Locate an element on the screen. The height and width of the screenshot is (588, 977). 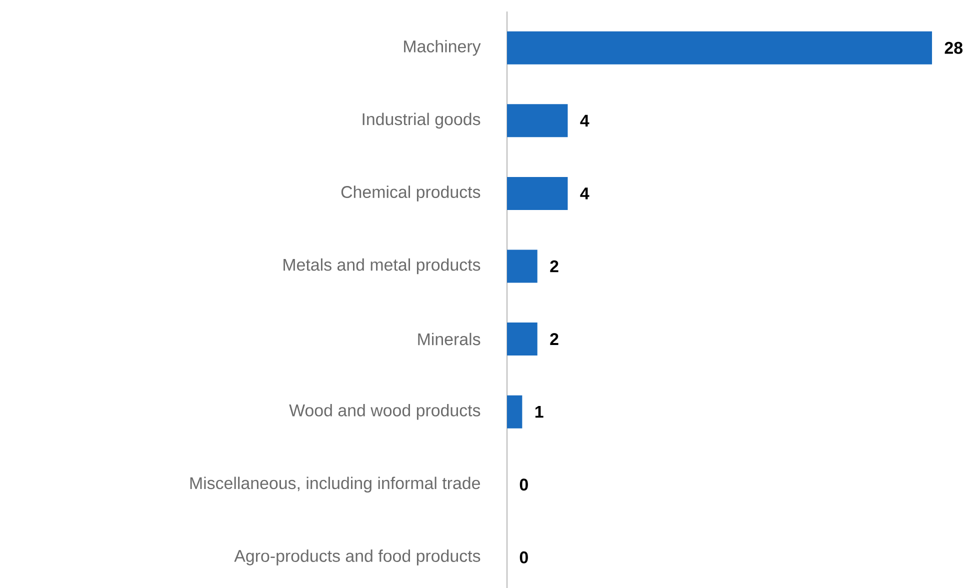
data-label: 28 is located at coordinates (953, 48).